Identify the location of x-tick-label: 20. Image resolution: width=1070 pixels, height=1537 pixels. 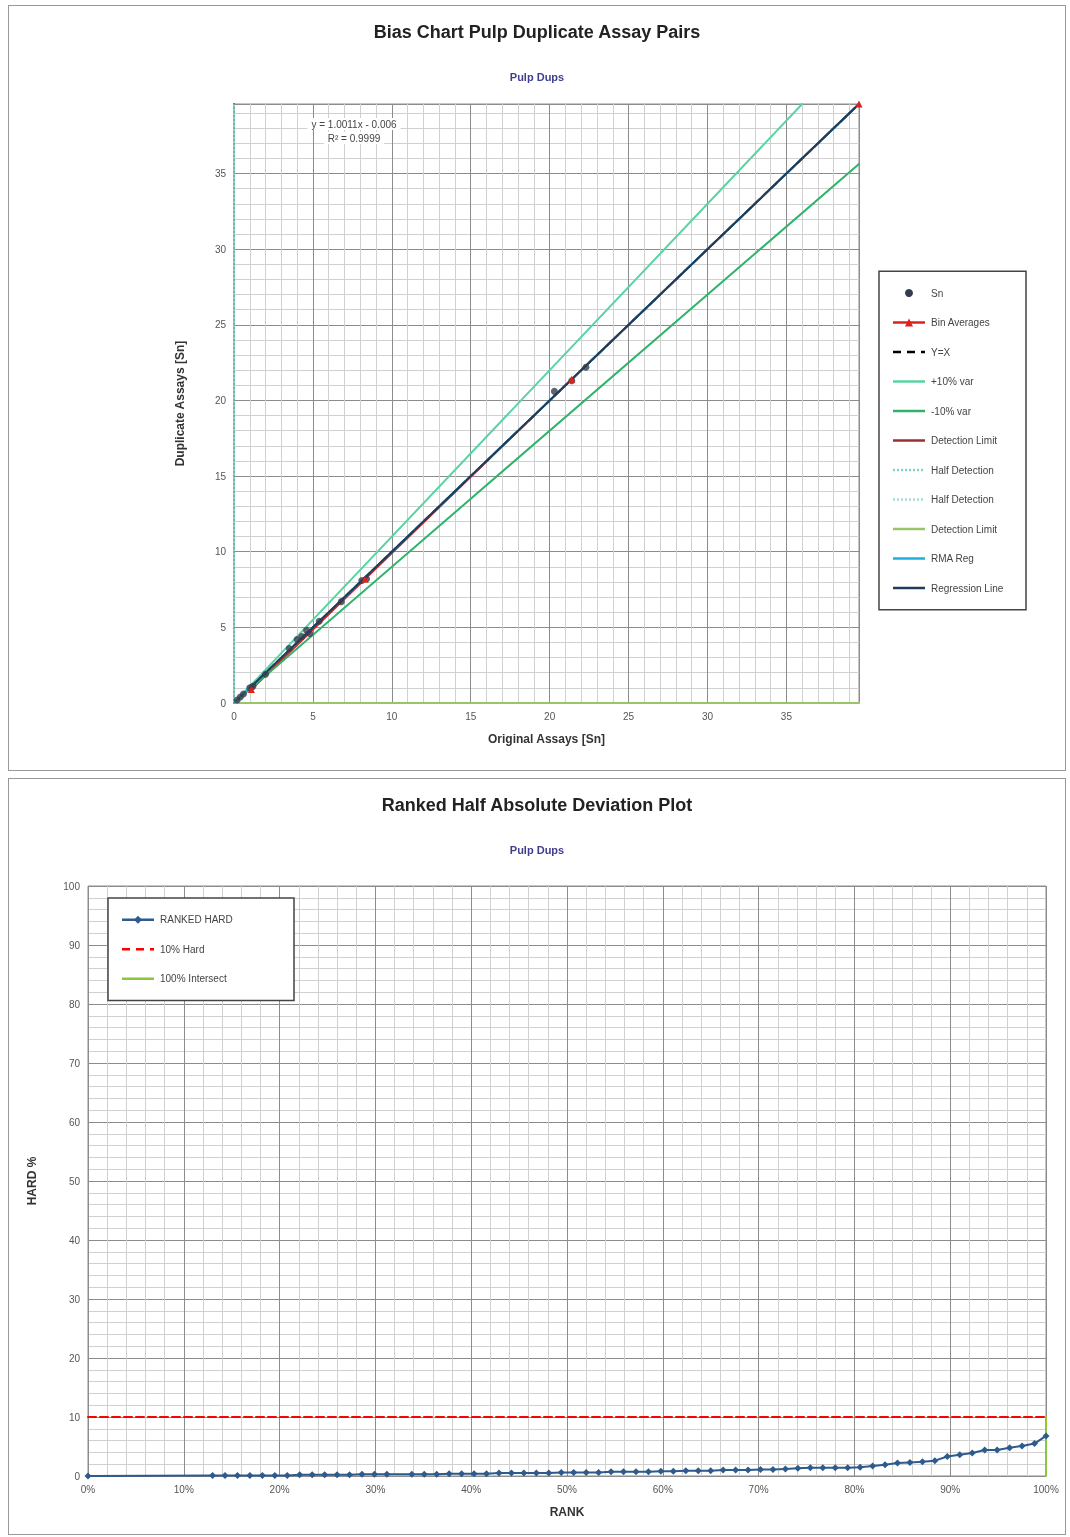
(550, 716).